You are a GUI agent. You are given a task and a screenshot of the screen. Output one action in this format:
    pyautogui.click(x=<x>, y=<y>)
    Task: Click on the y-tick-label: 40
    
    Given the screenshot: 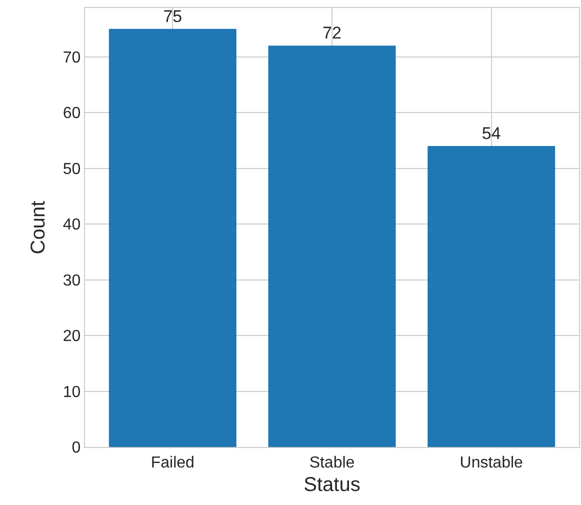 What is the action you would take?
    pyautogui.click(x=71, y=225)
    